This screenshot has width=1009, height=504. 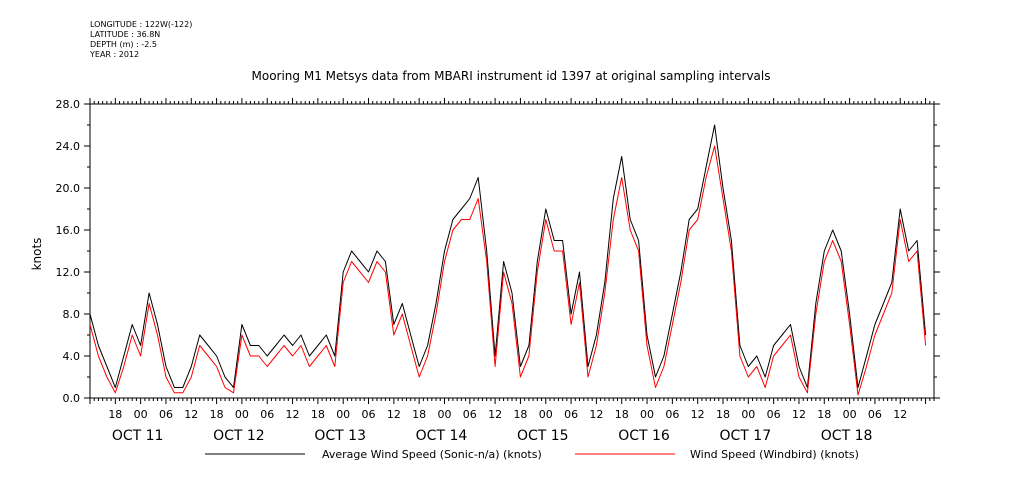 What do you see at coordinates (68, 230) in the screenshot?
I see `y-tick-label: 16.0` at bounding box center [68, 230].